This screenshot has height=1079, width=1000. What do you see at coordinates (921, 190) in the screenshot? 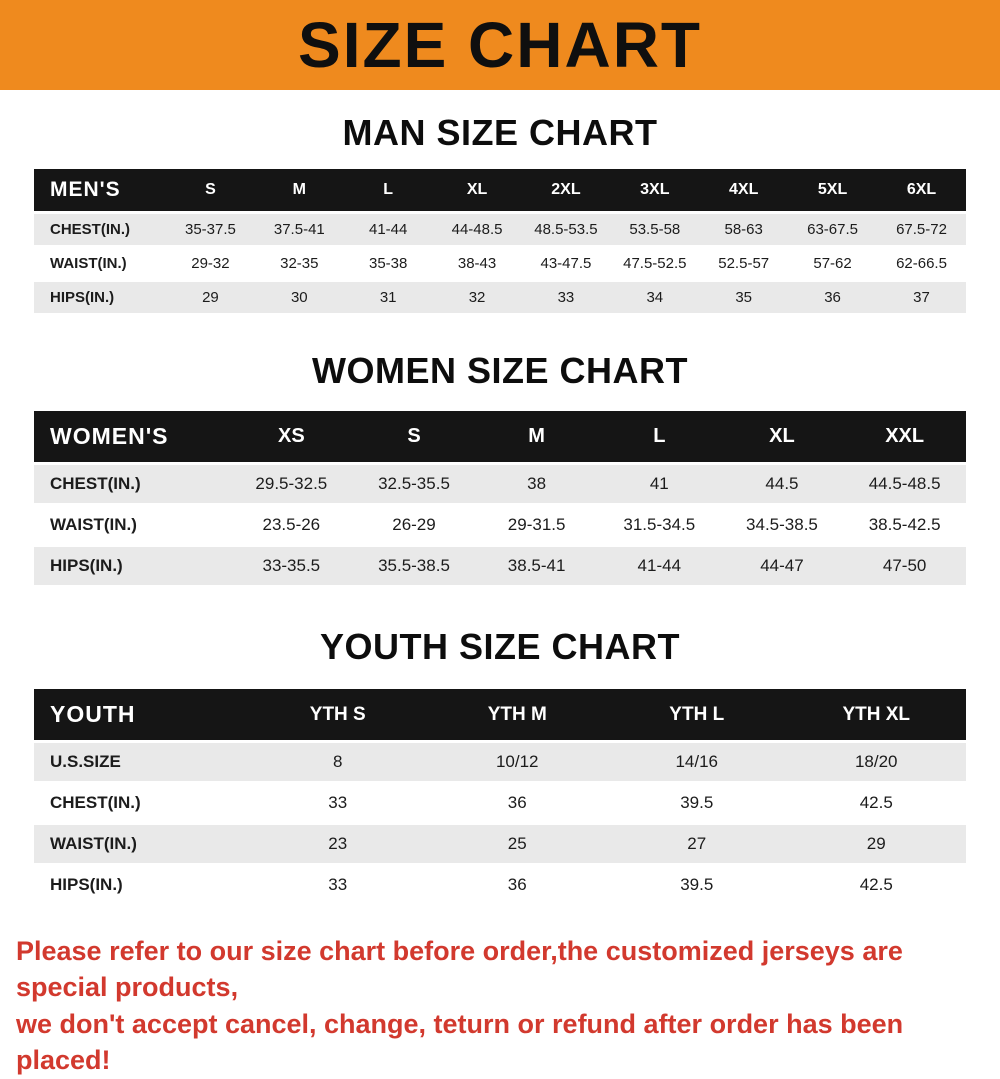
I see `size-header-cell: 6XL` at bounding box center [921, 190].